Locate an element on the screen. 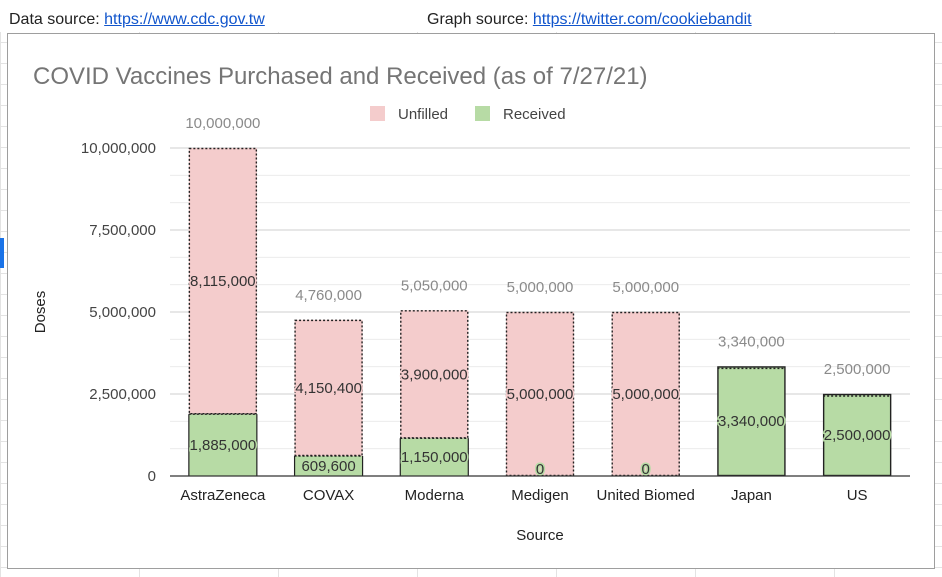  bar-unfilled-label: 8,115,000 is located at coordinates (223, 281).